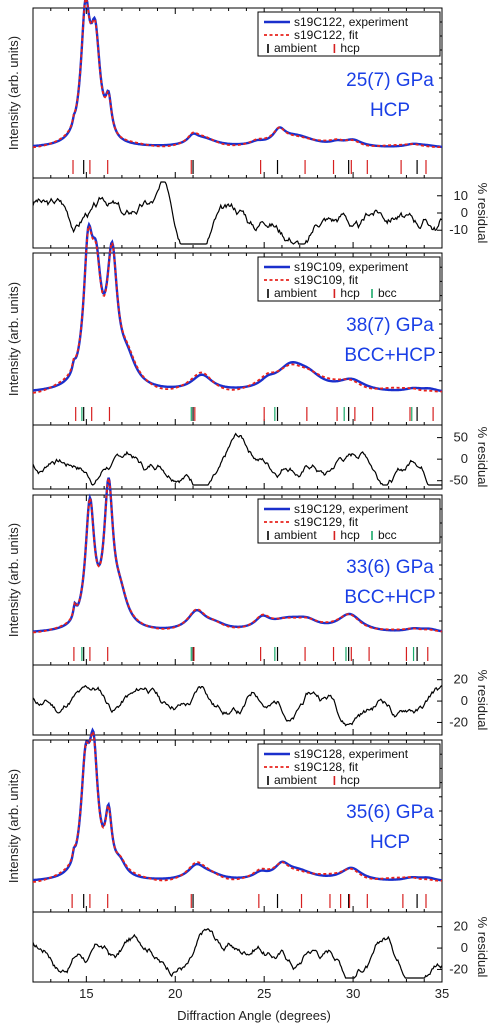  What do you see at coordinates (86, 993) in the screenshot?
I see `x-tick-label: 15` at bounding box center [86, 993].